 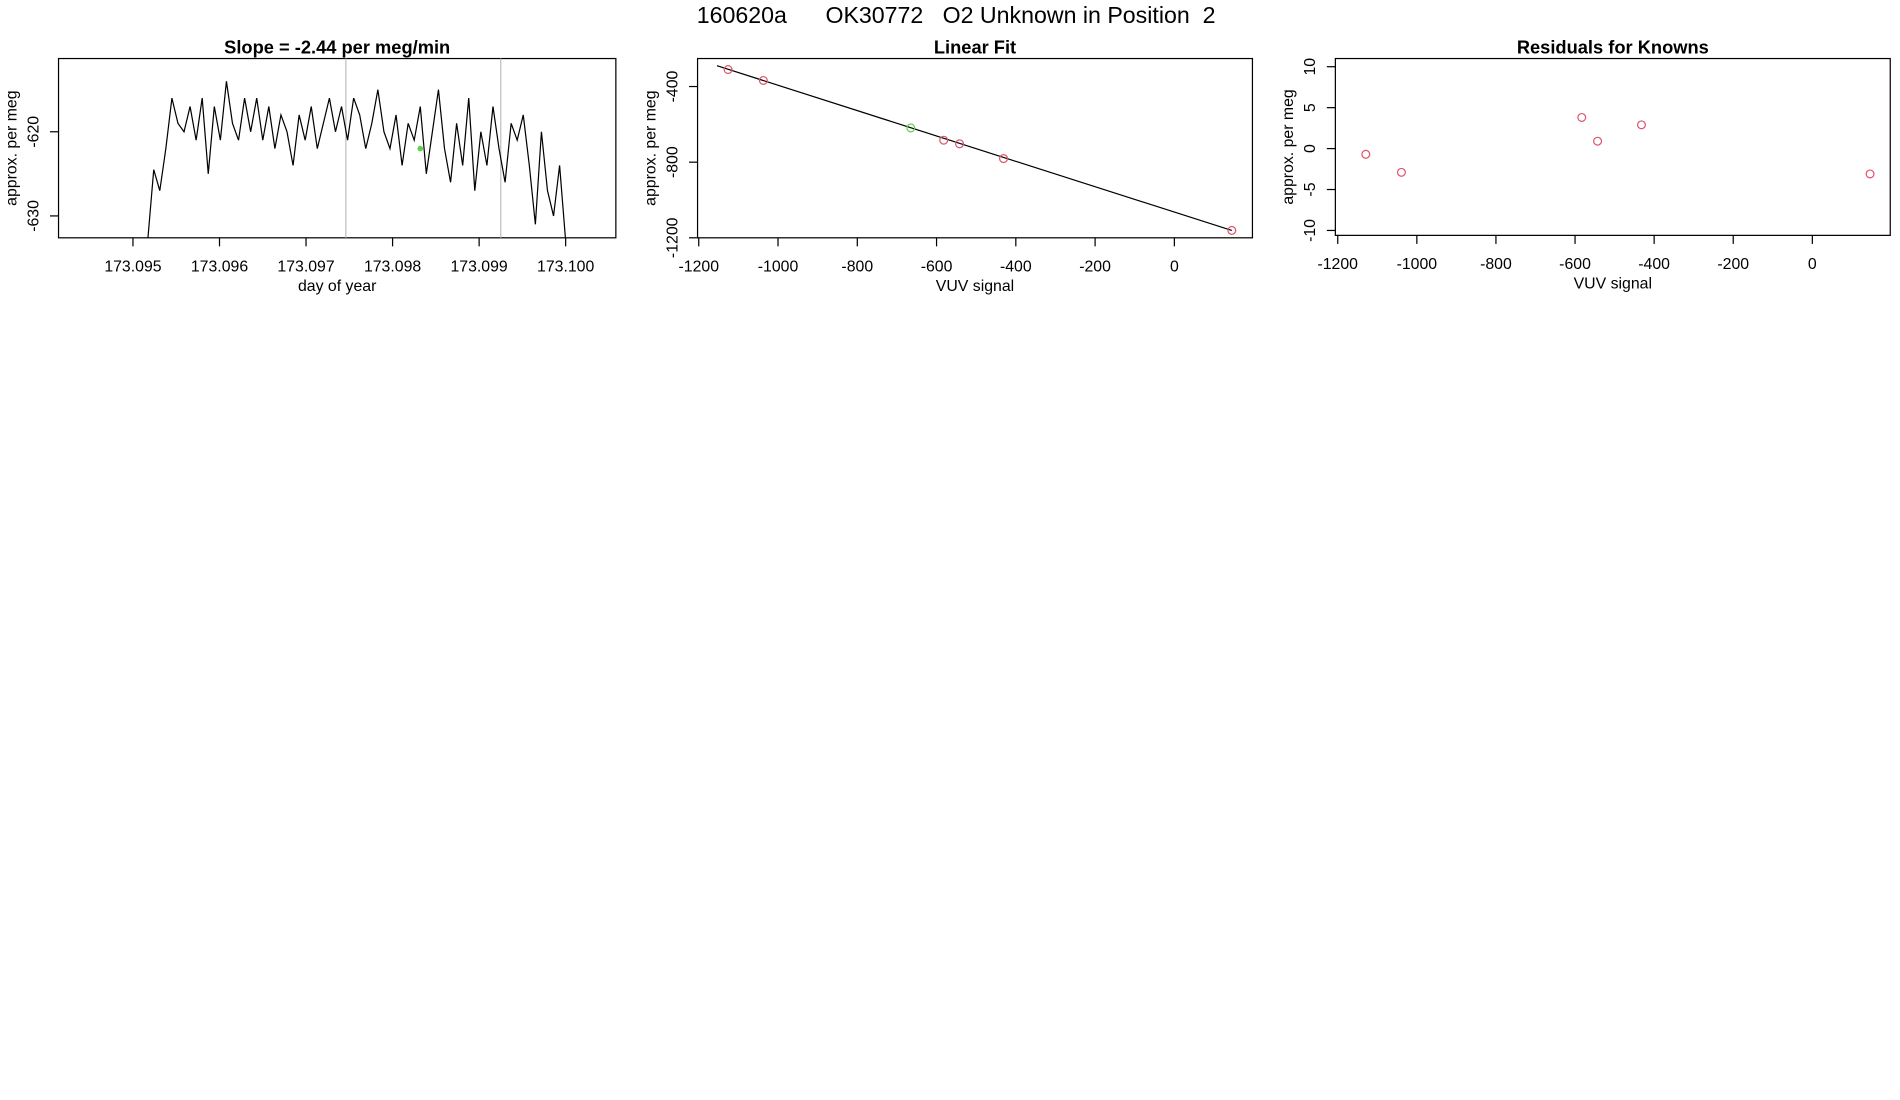 What do you see at coordinates (672, 86) in the screenshot?
I see `y-tick-label: -400` at bounding box center [672, 86].